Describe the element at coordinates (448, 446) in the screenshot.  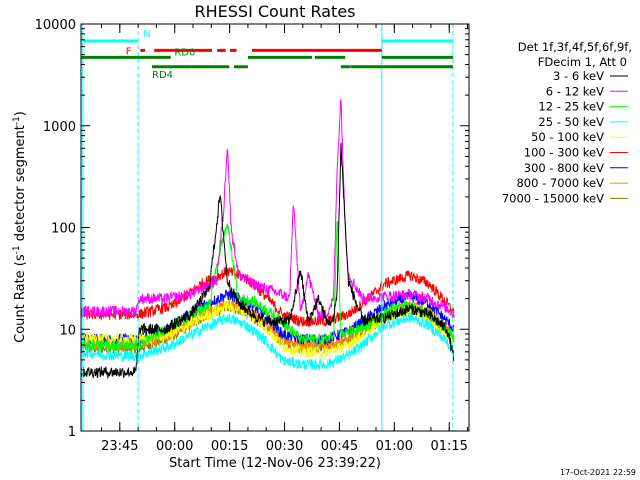
I see `x-tick-label: 01:15` at that location.